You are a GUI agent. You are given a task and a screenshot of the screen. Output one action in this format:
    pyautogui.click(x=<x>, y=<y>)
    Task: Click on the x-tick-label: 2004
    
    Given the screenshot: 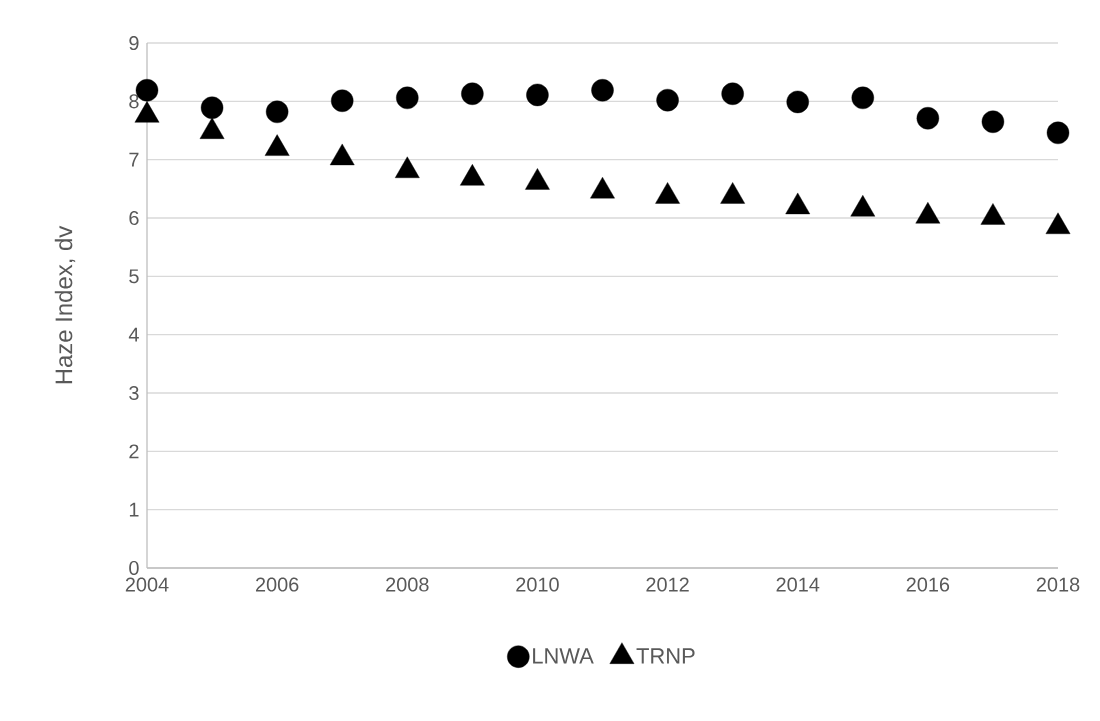 What is the action you would take?
    pyautogui.click(x=147, y=584)
    